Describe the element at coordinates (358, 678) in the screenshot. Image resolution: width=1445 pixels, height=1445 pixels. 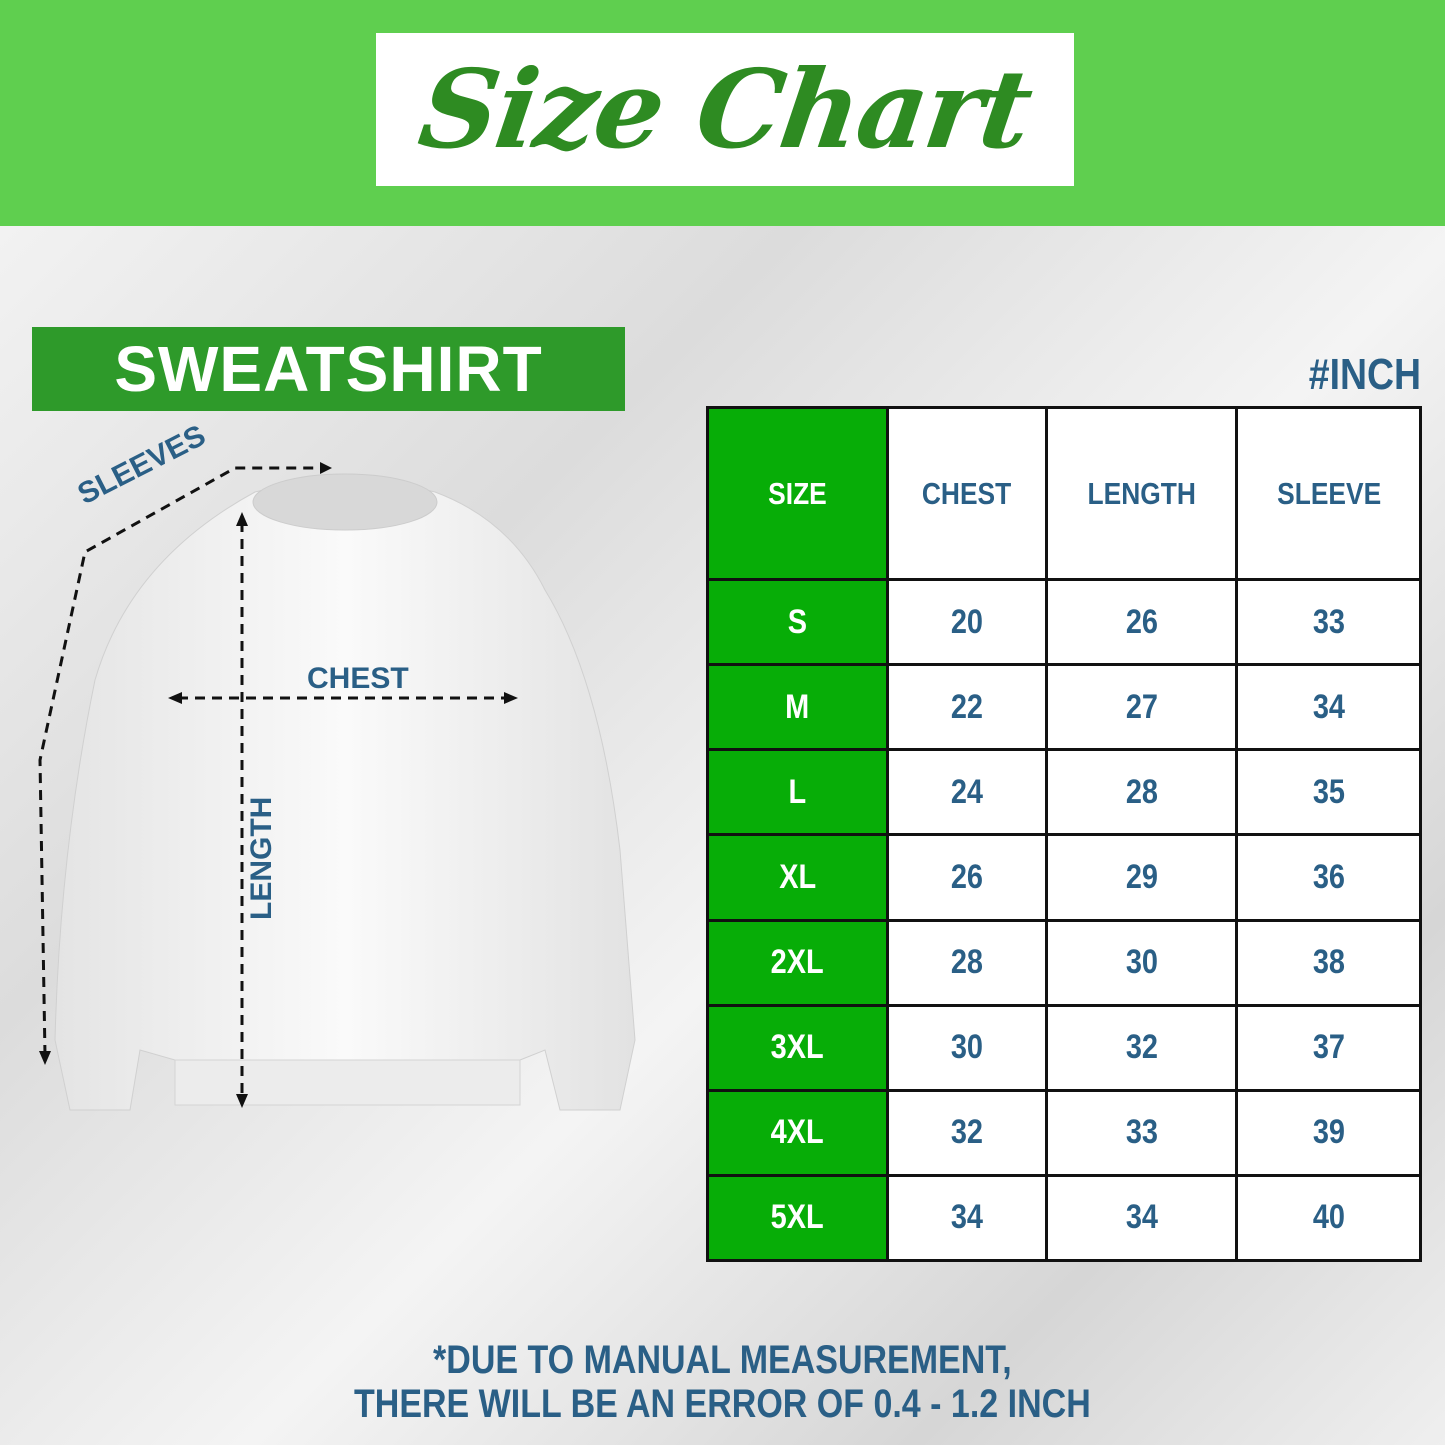
I see `chest-label: CHEST` at that location.